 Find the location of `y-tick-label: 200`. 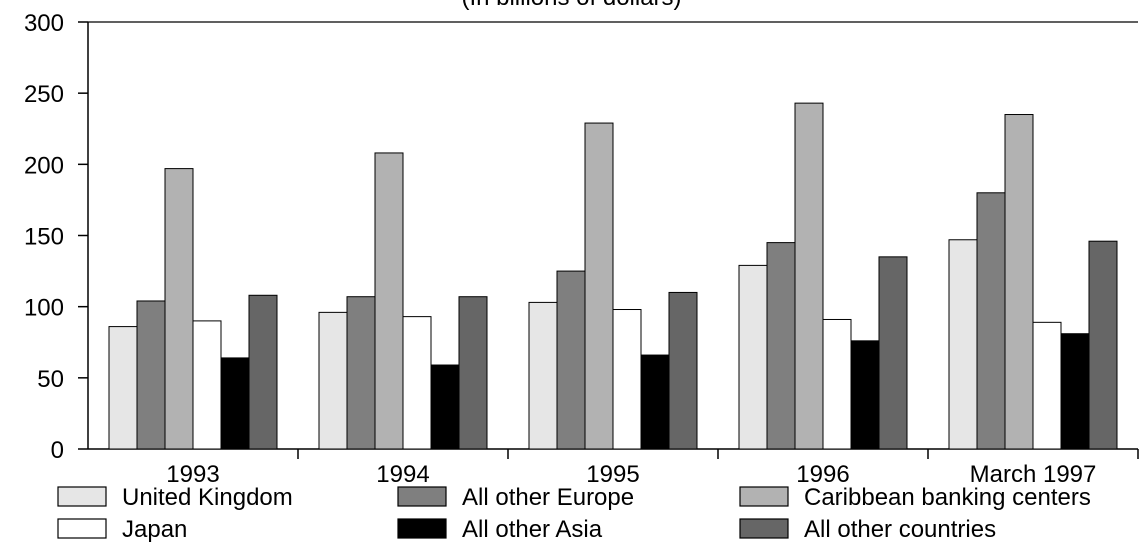

y-tick-label: 200 is located at coordinates (44, 165).